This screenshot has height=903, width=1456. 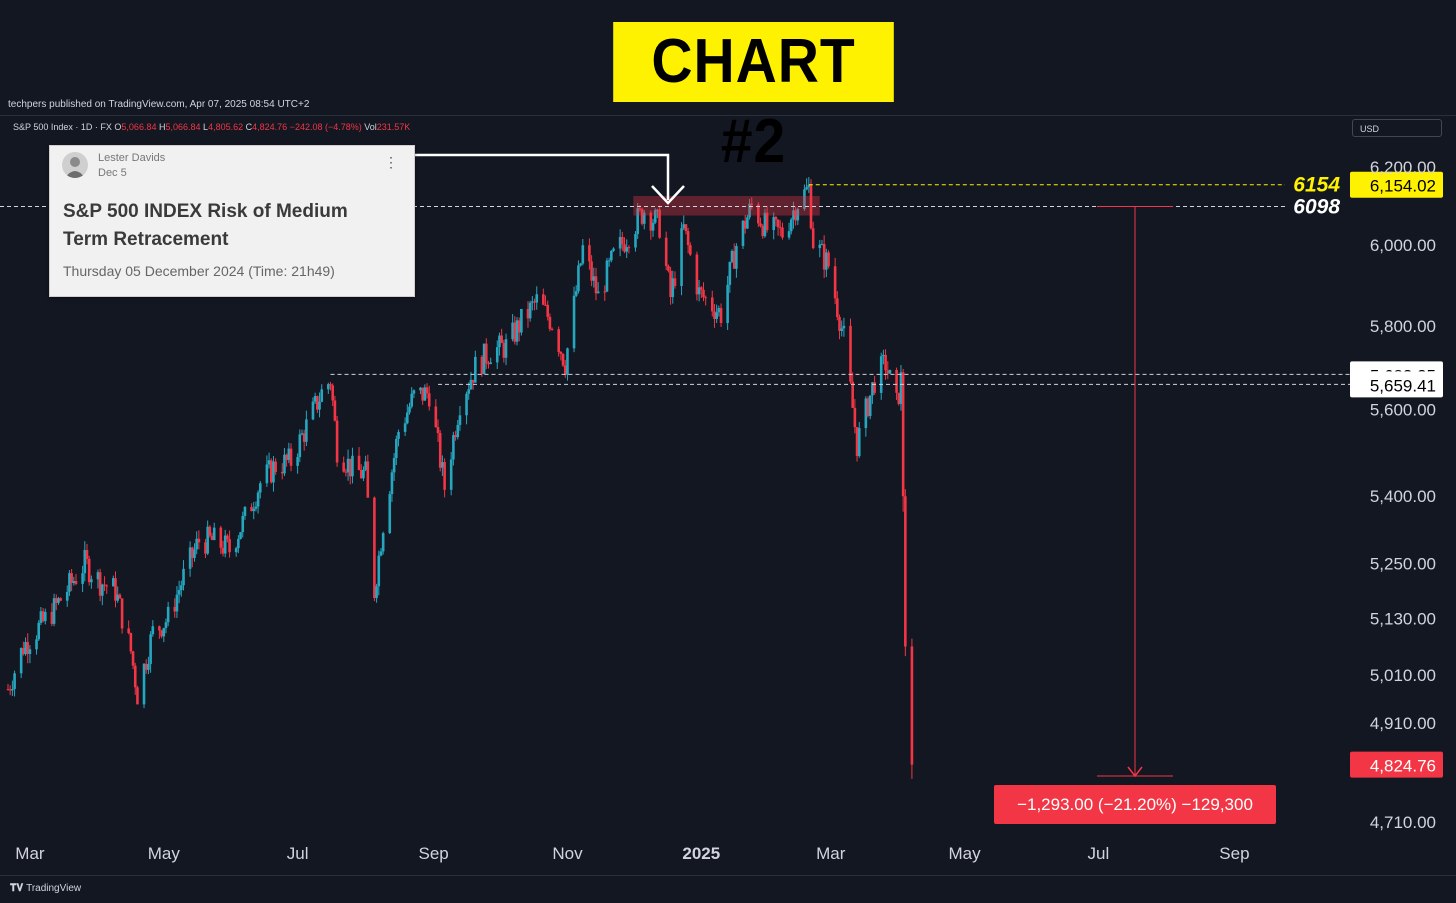 I want to click on tradingview-logo: 𝐓𝐕 TradingView, so click(x=46, y=888).